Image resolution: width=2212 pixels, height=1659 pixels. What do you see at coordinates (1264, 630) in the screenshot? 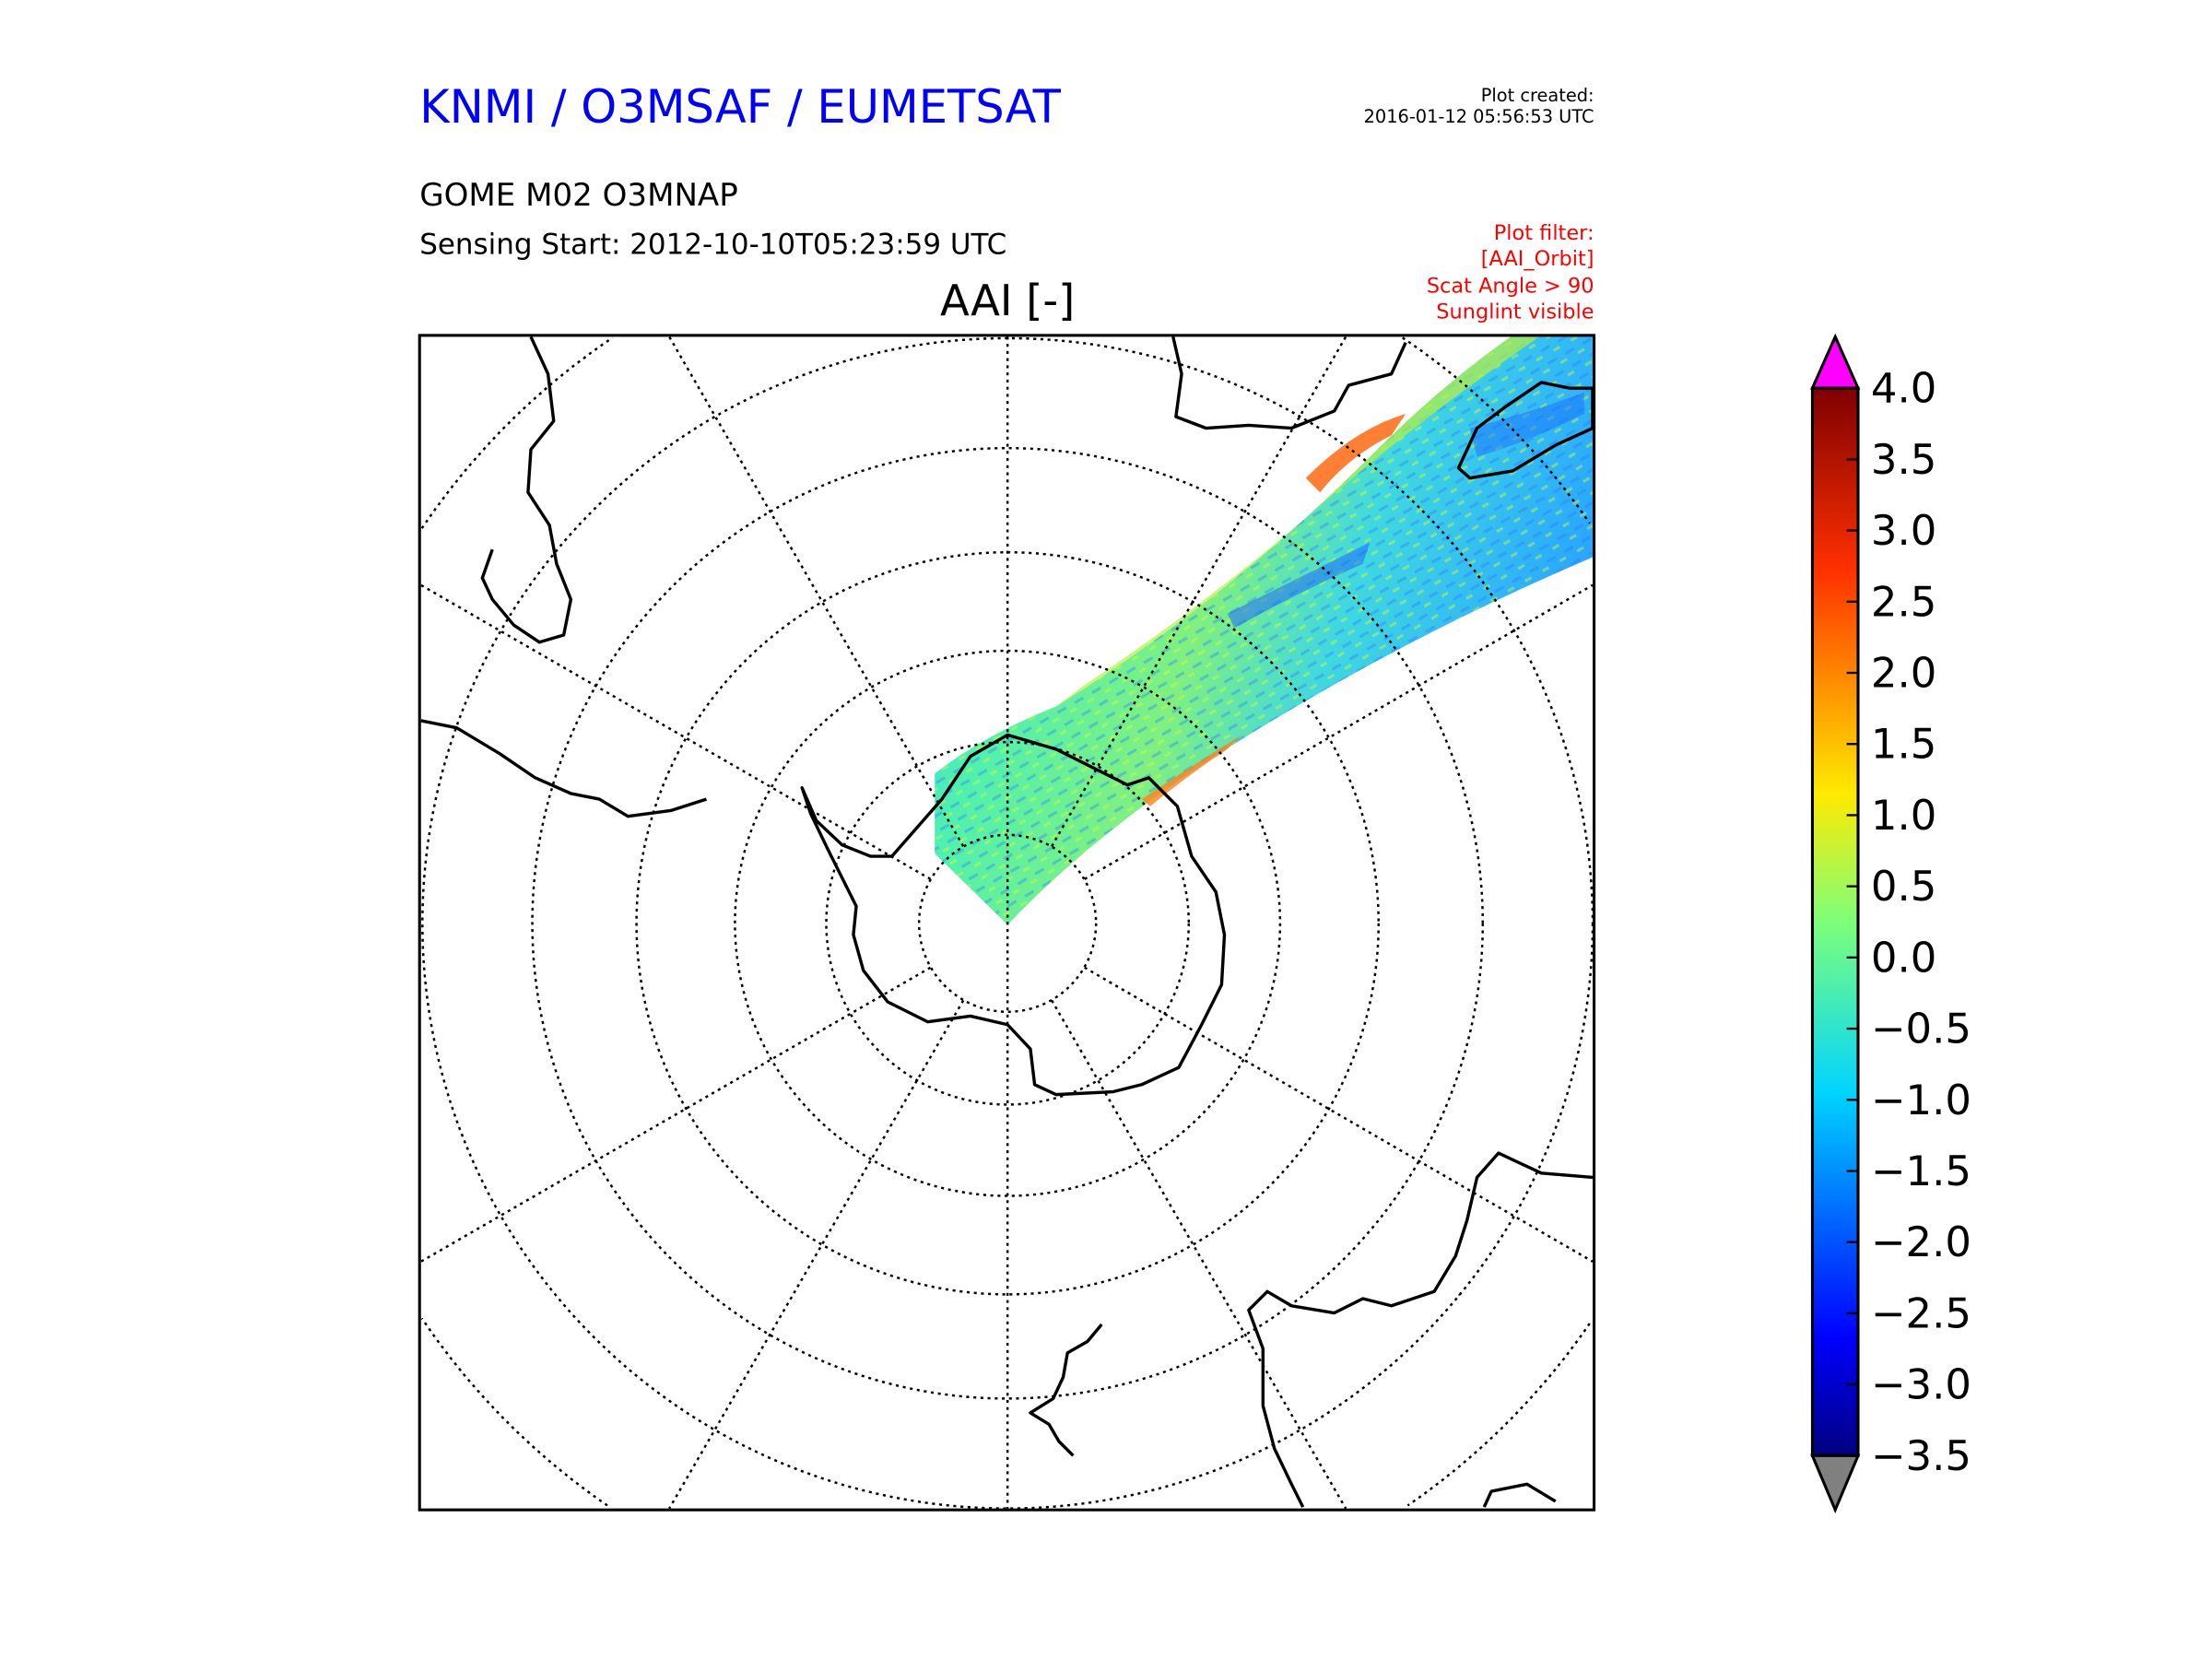
I see `aai-swath` at bounding box center [1264, 630].